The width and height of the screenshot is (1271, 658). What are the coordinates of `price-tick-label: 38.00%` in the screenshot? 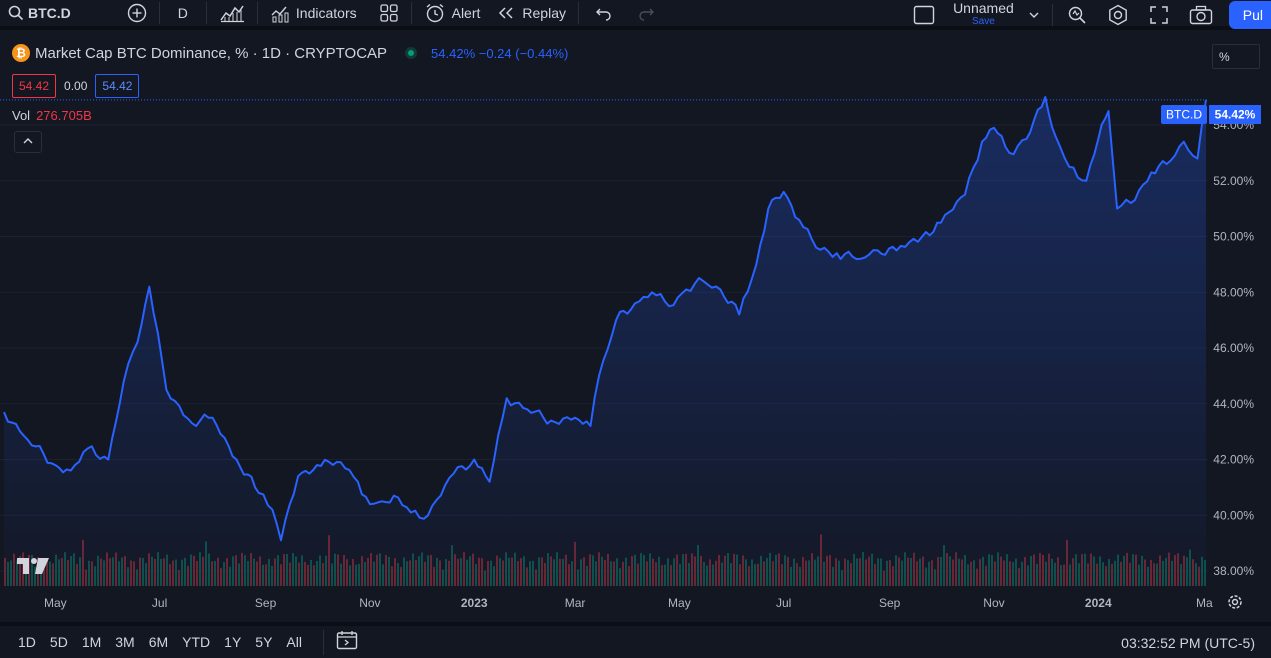 It's located at (1233, 571).